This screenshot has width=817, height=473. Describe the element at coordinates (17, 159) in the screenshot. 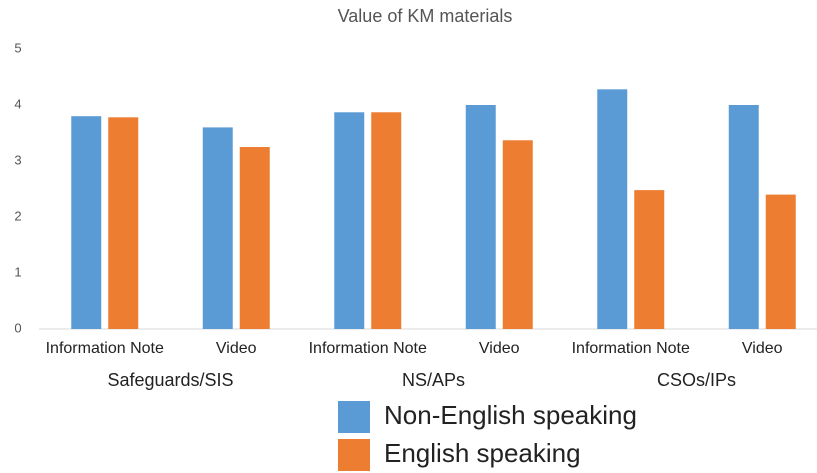

I see `y-tick-label: 3` at that location.